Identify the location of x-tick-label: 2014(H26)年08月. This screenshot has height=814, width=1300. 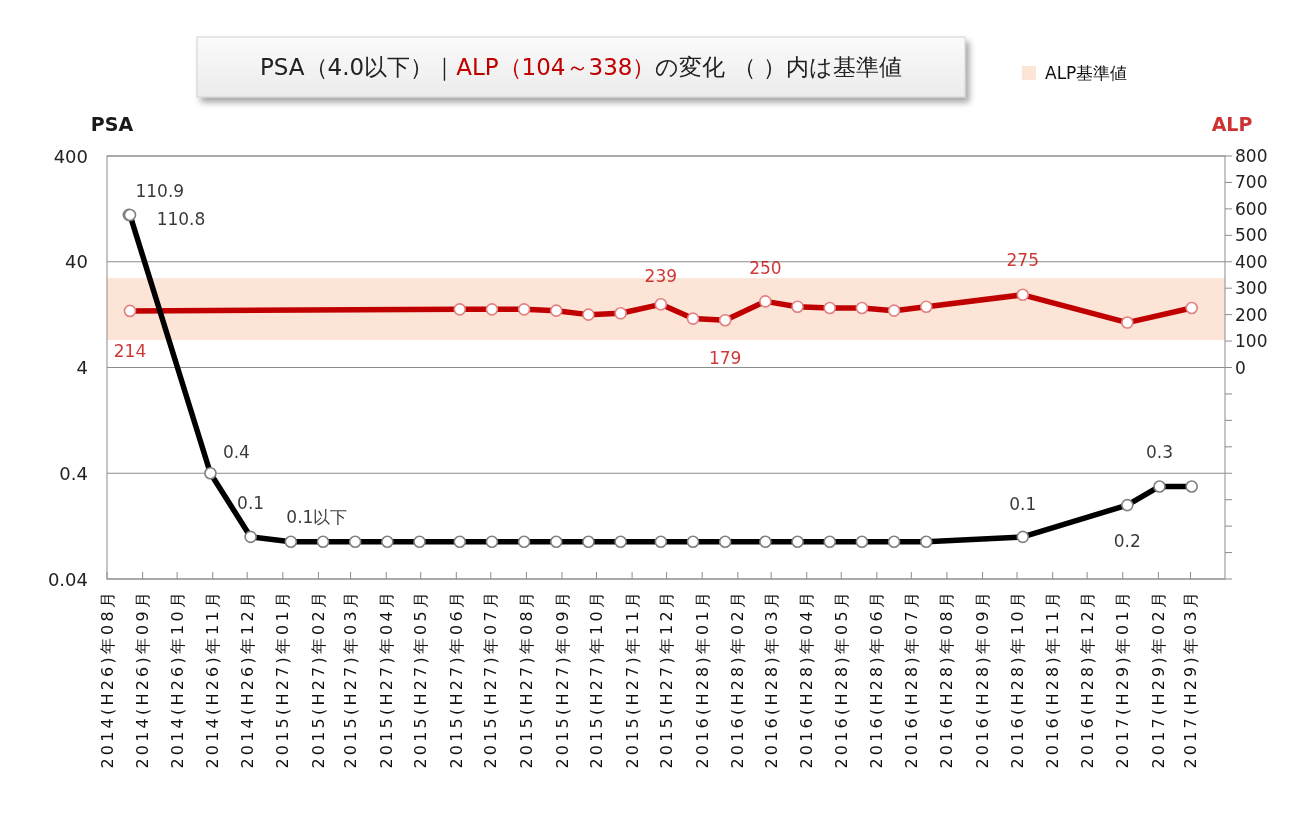
(107, 679).